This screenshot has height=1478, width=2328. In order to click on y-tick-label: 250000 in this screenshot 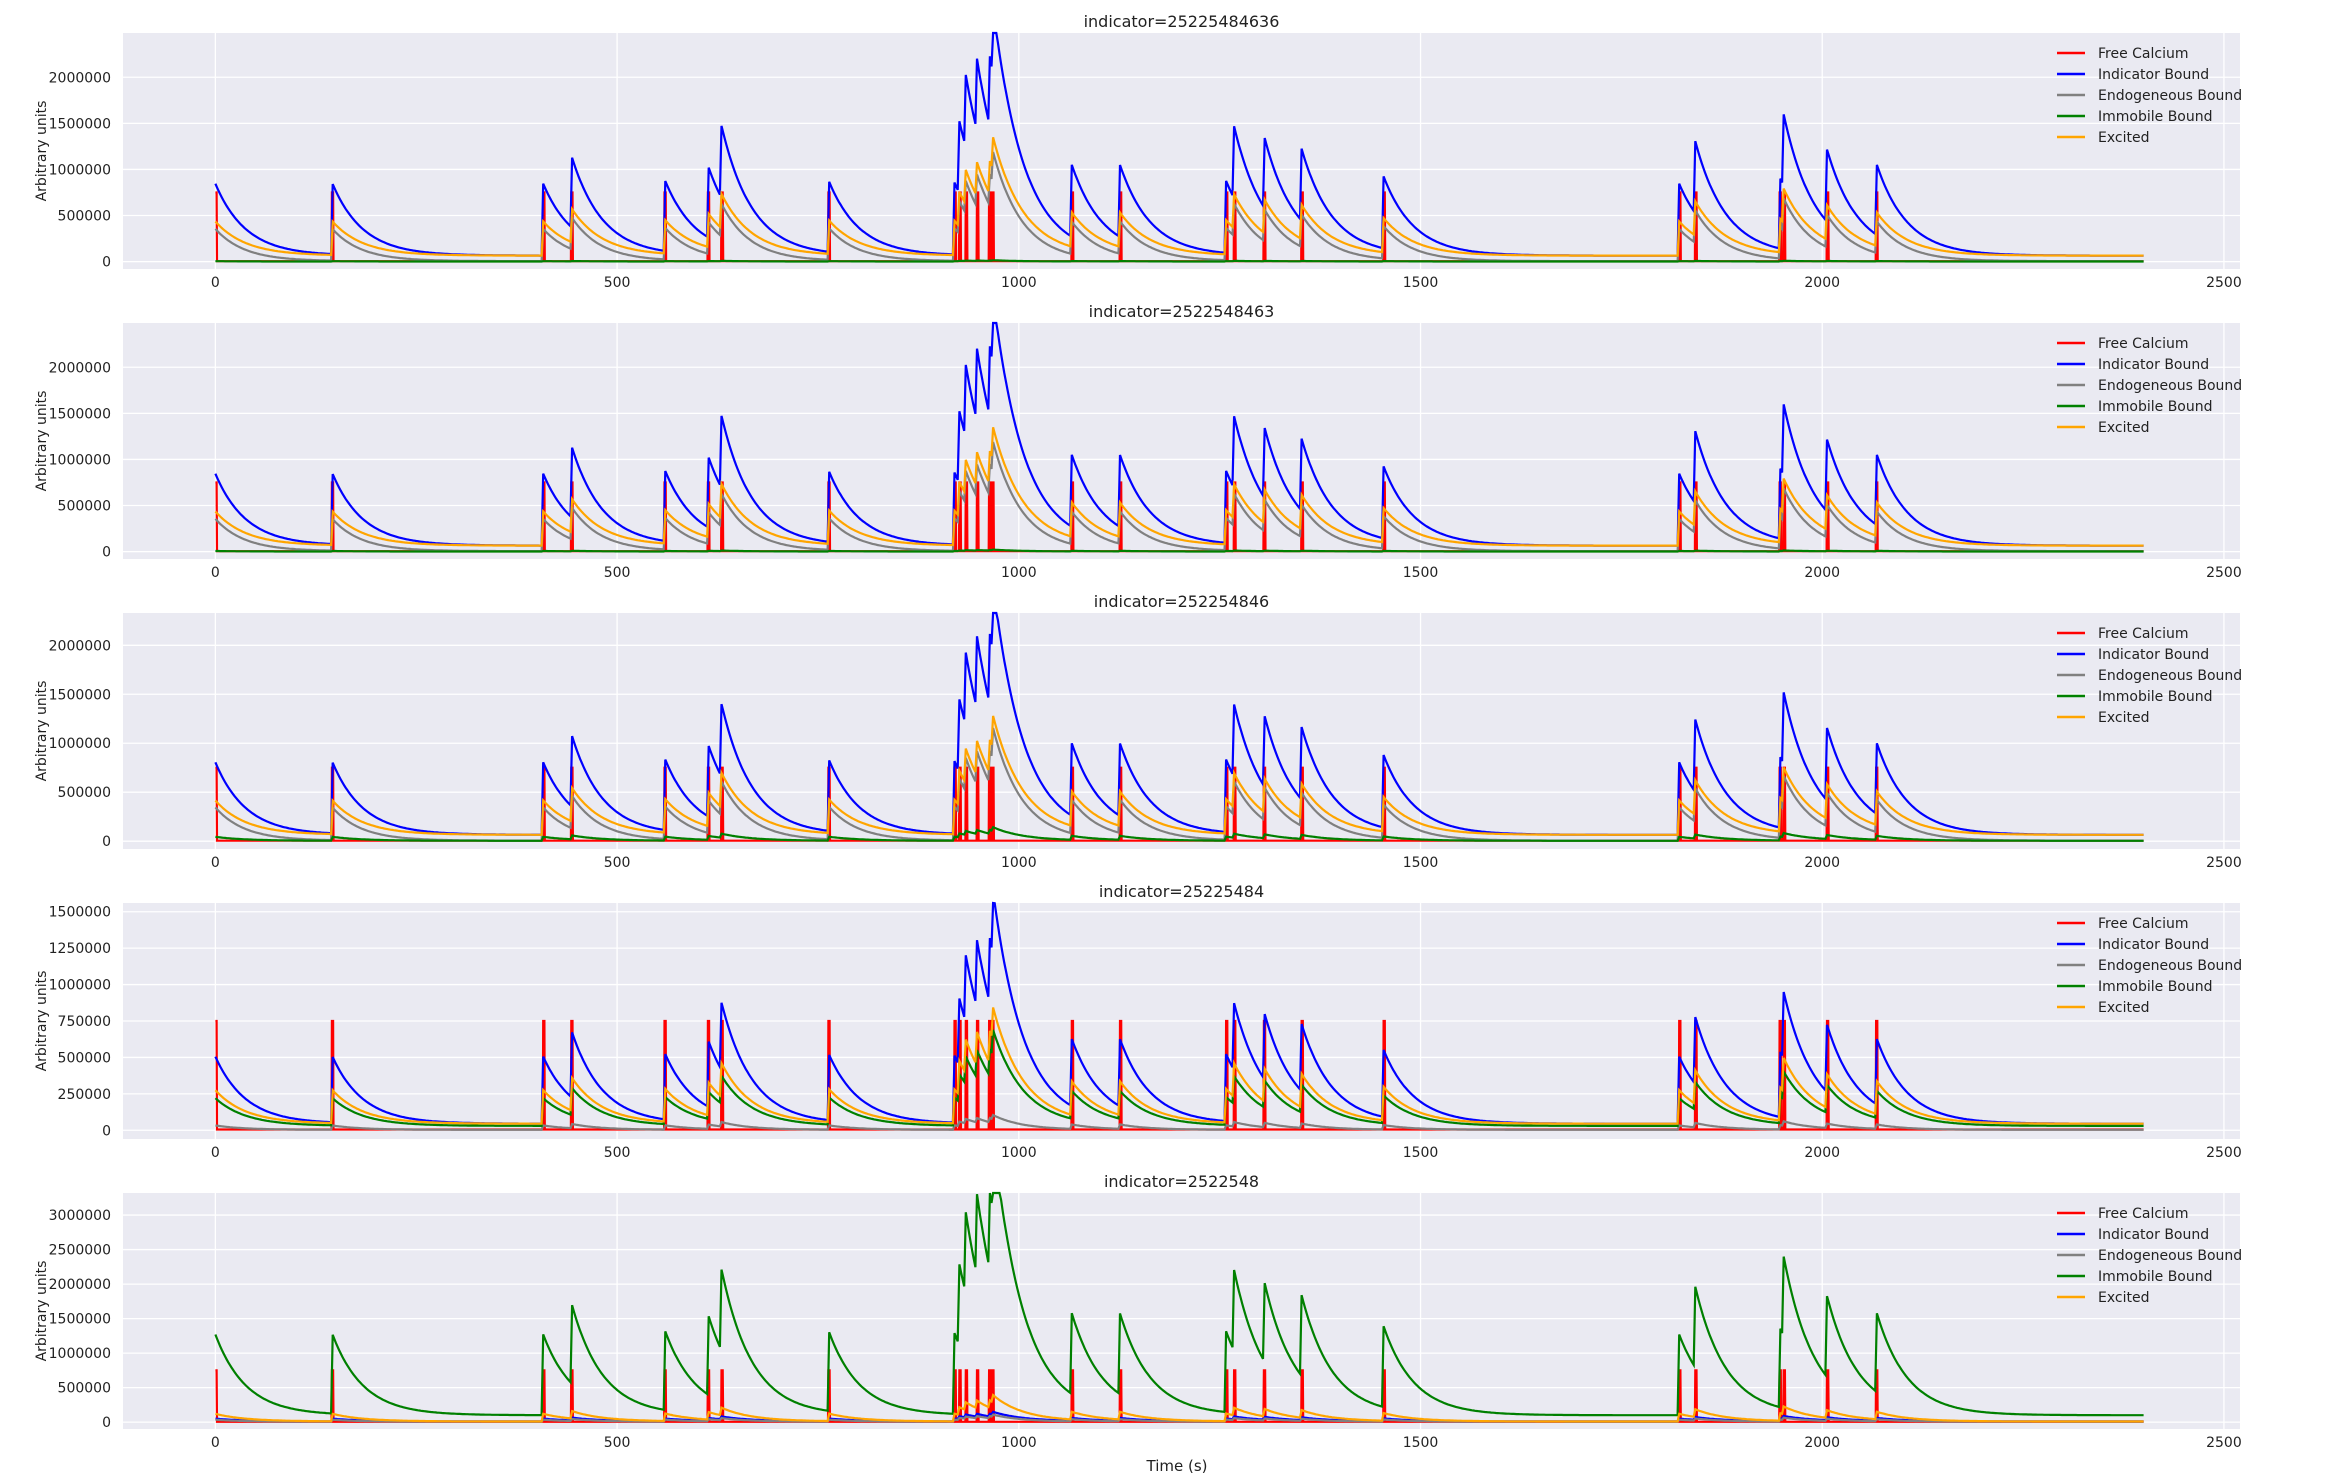, I will do `click(84, 1095)`.